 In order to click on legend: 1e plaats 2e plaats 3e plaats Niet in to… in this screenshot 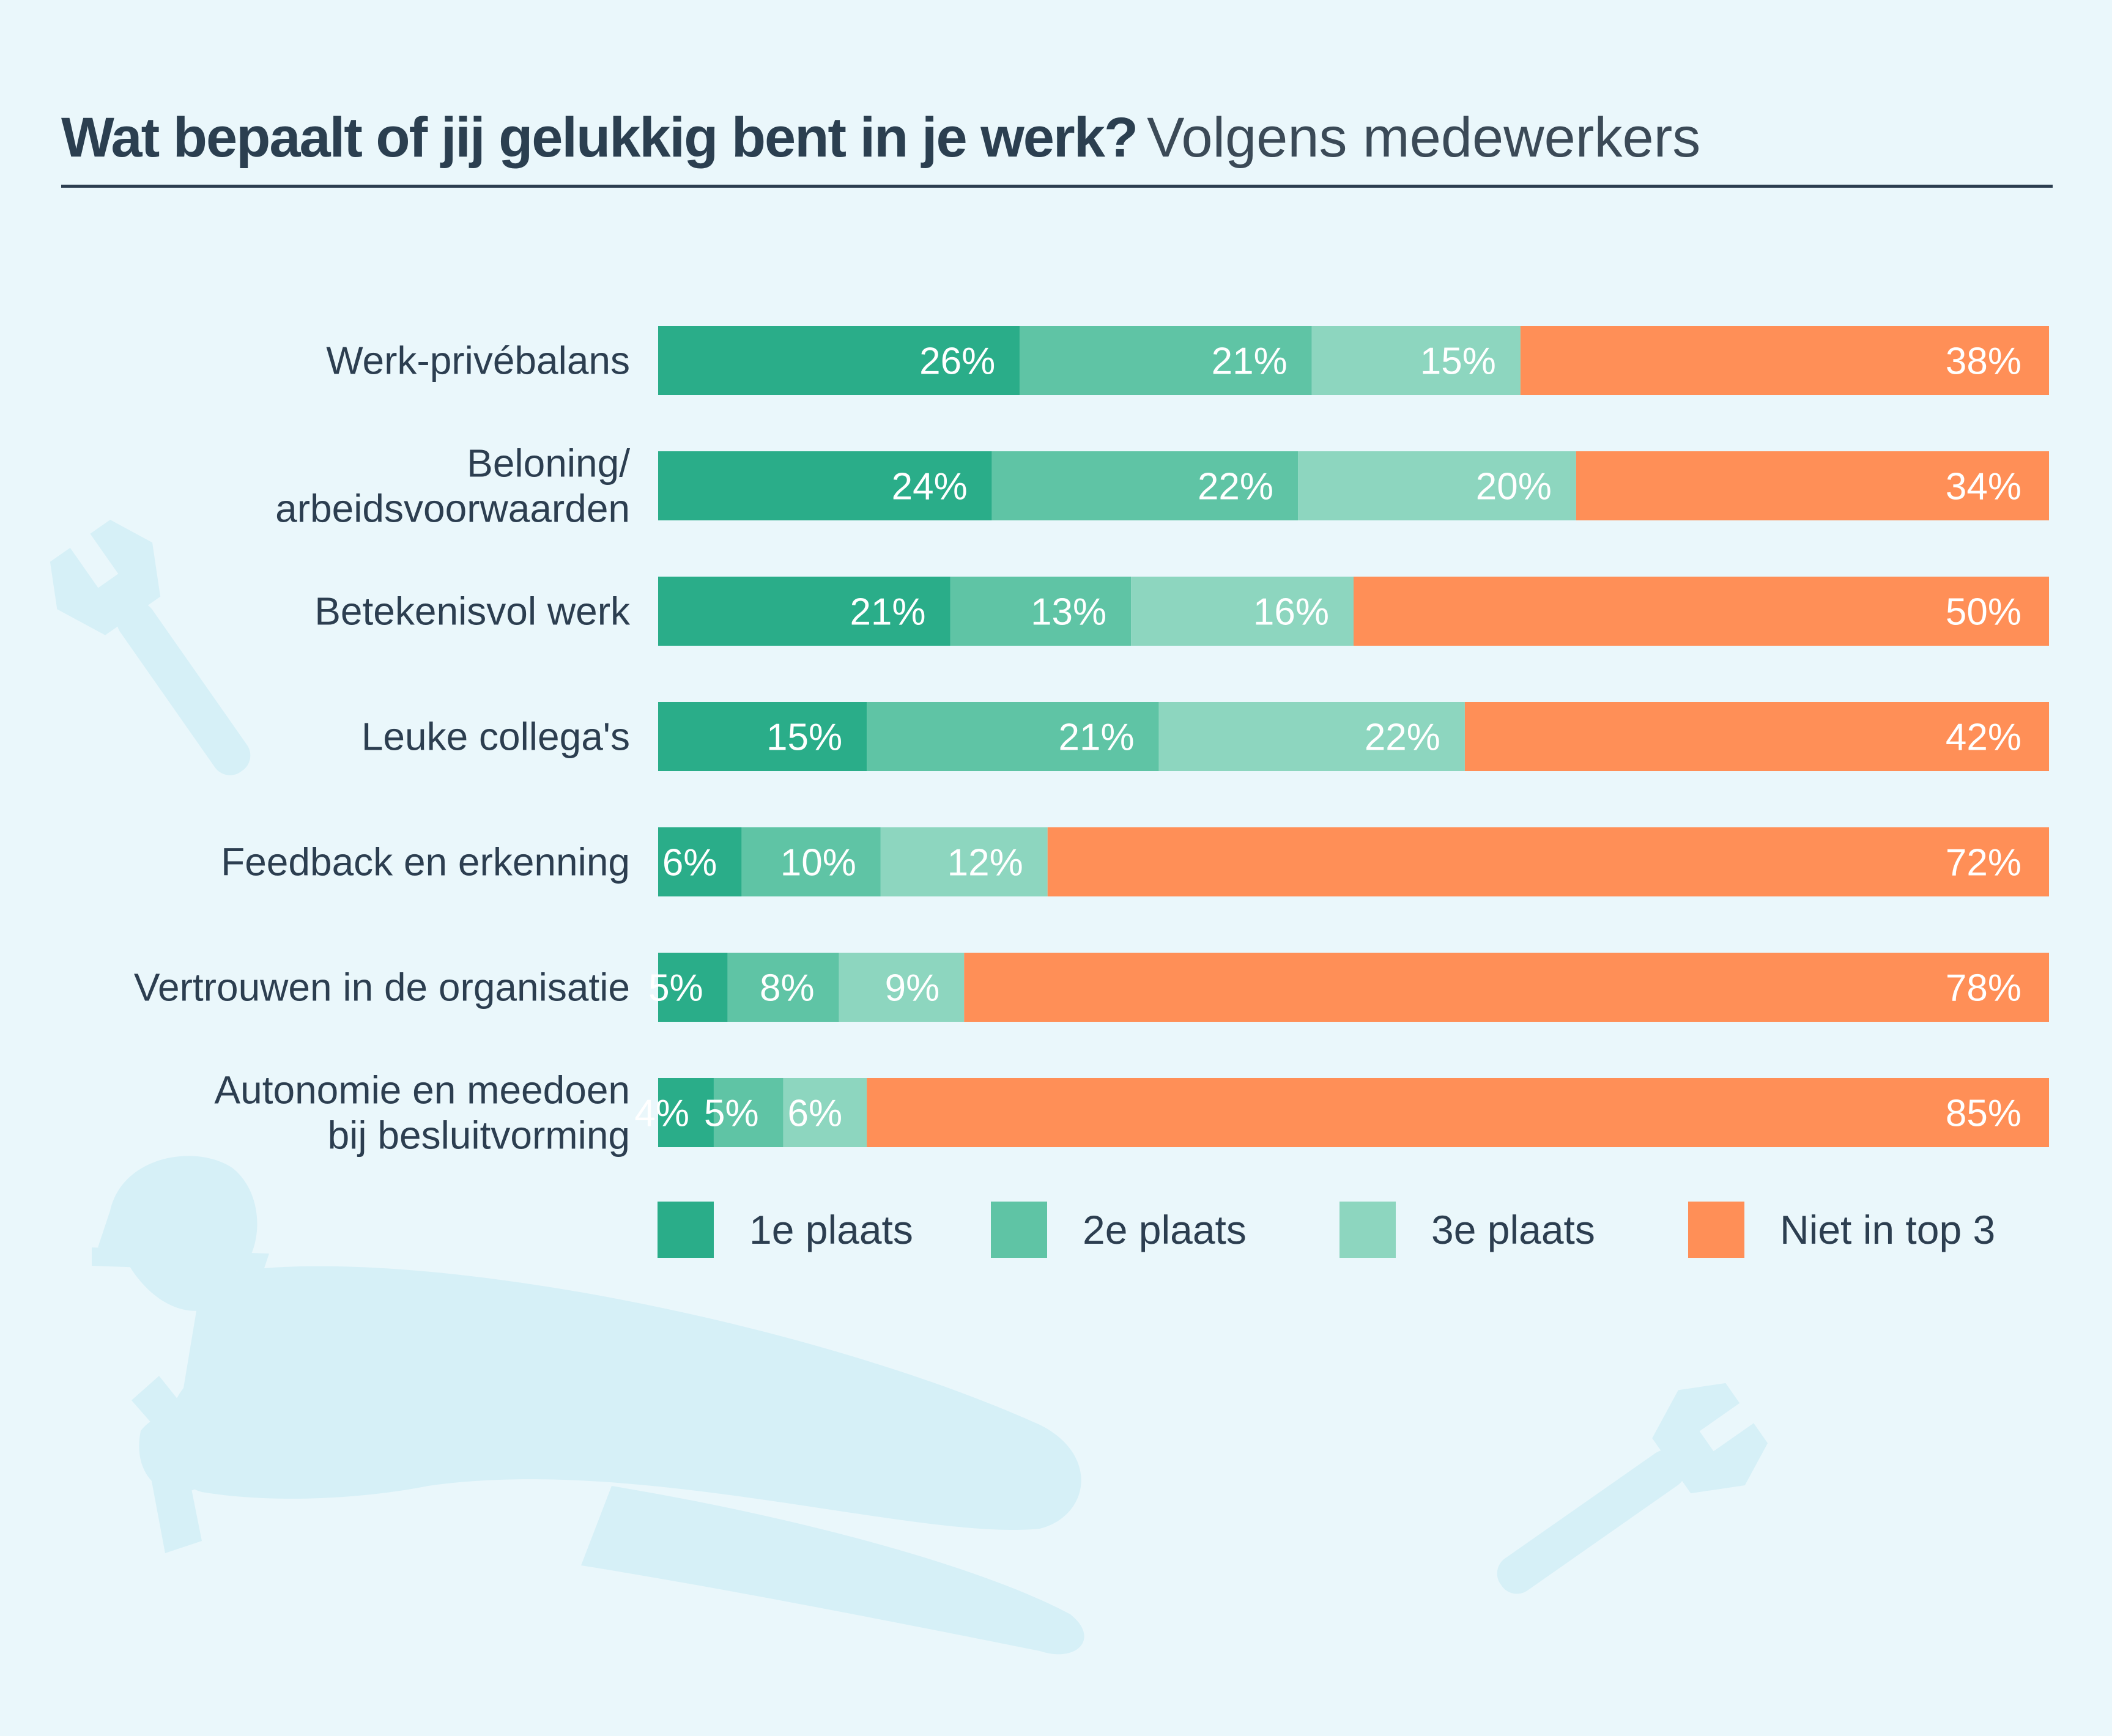, I will do `click(1361, 1231)`.